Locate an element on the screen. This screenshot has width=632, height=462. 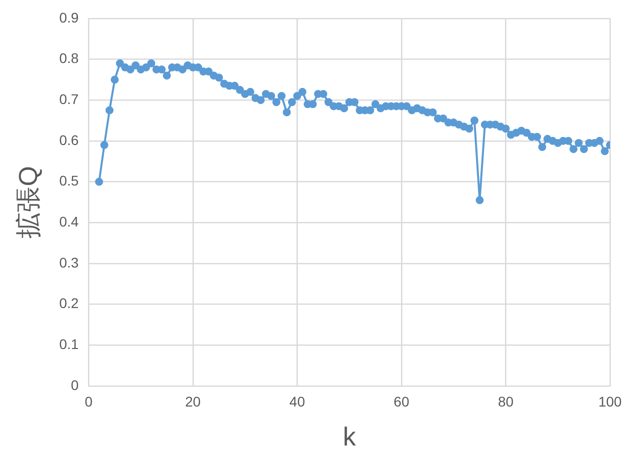
y-tick-label: 0.9 is located at coordinates (69, 17).